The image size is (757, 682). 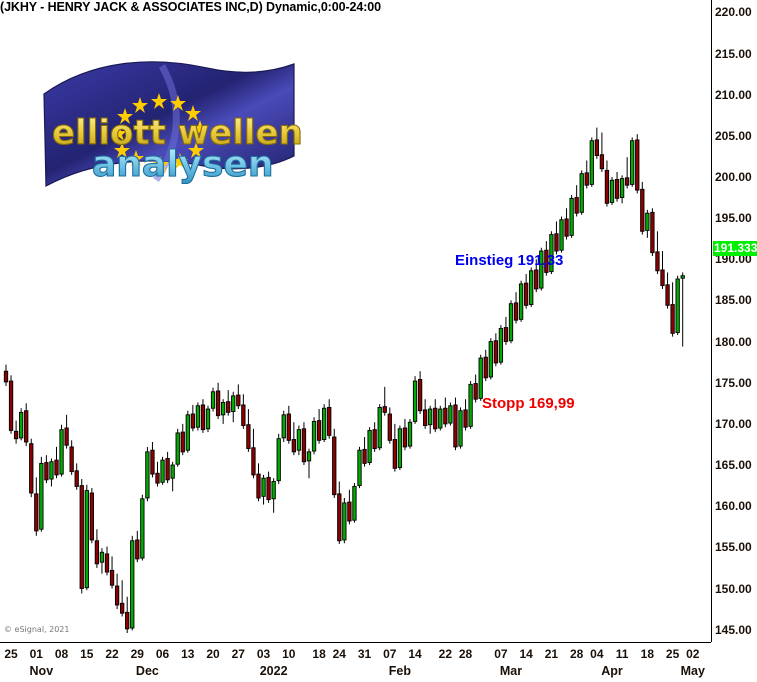 What do you see at coordinates (735, 249) in the screenshot?
I see `last-price-tag: 191.333` at bounding box center [735, 249].